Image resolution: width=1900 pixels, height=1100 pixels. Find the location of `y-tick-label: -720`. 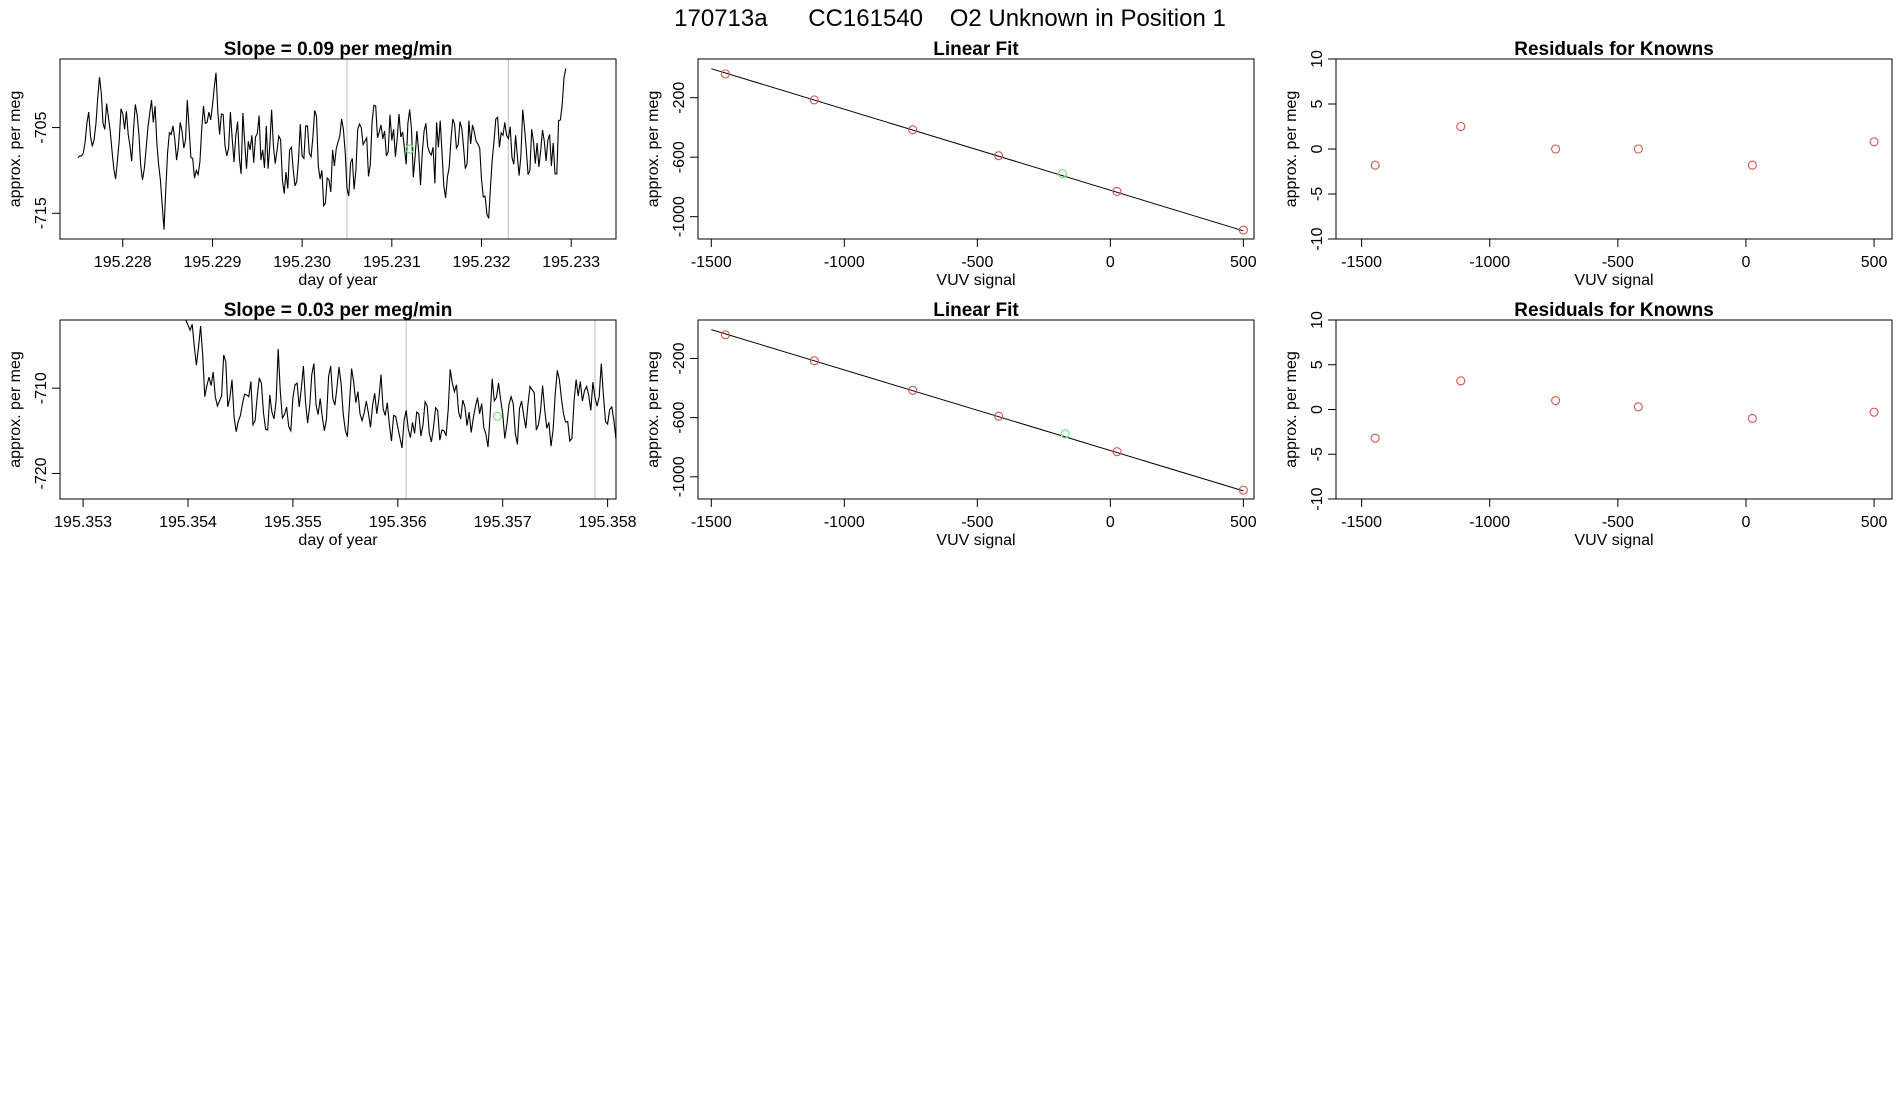

y-tick-label: -720 is located at coordinates (41, 473).